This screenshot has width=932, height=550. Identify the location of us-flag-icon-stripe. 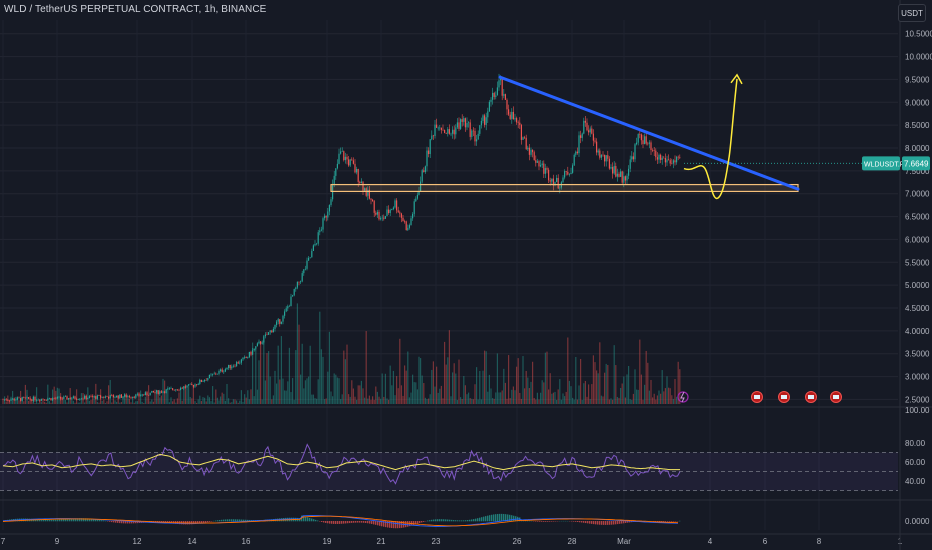
(811, 397).